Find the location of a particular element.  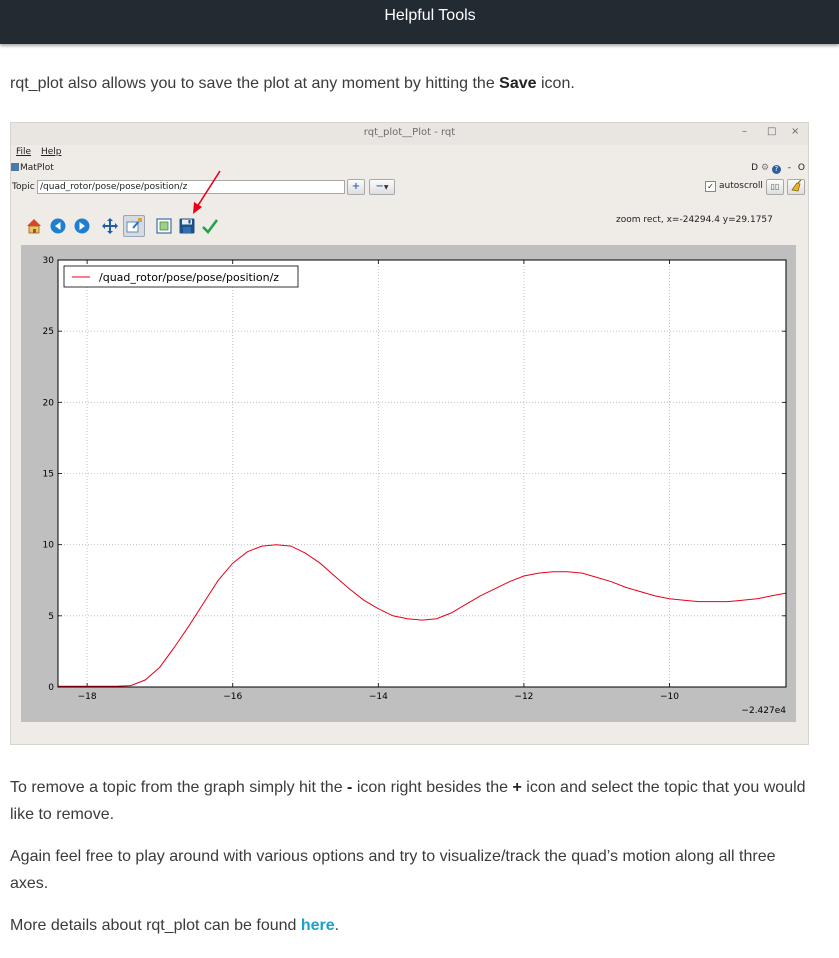

y-tick-label: 0 is located at coordinates (51, 688).